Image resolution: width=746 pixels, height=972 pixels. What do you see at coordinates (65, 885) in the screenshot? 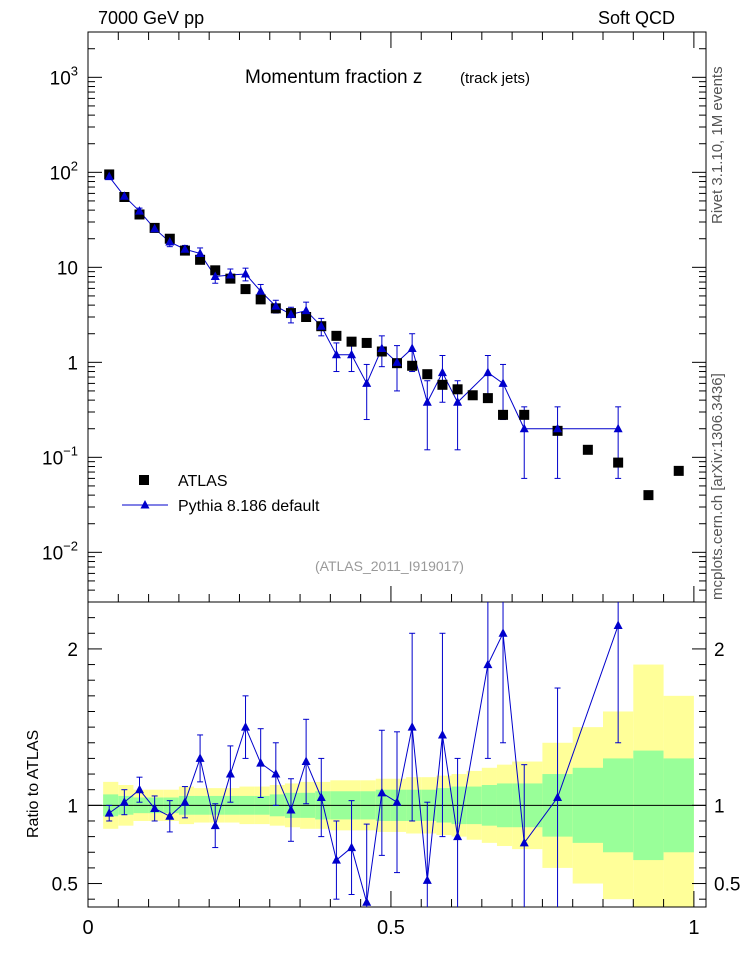
I see `ratio-y-tick-label: 0.5` at bounding box center [65, 885].